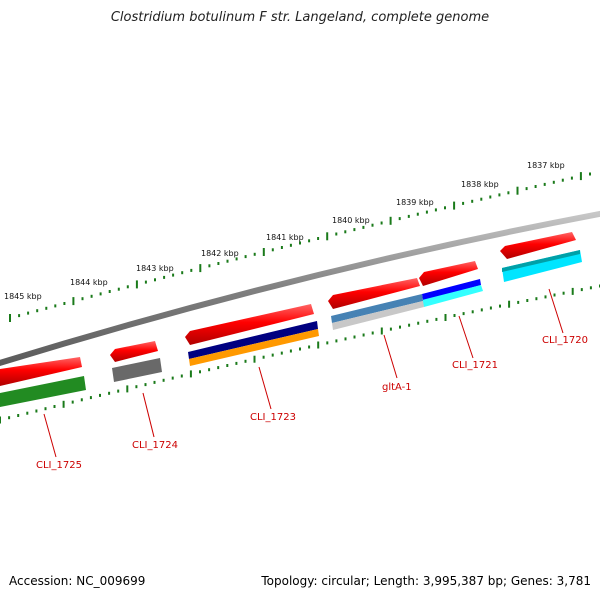 This screenshot has height=600, width=600. Describe the element at coordinates (273, 417) in the screenshot. I see `label-cli-1723: CLI_1723` at that location.